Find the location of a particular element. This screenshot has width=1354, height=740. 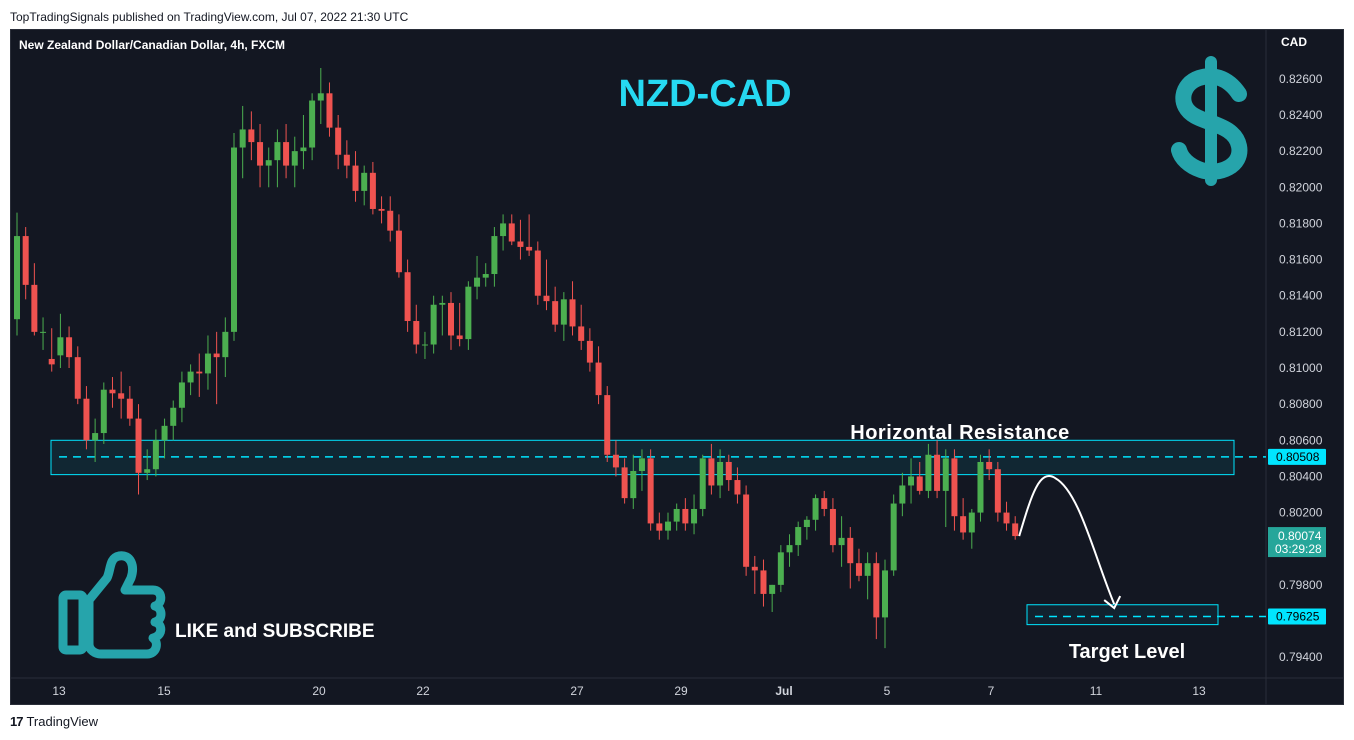

overlay-layer is located at coordinates (1070, 542).